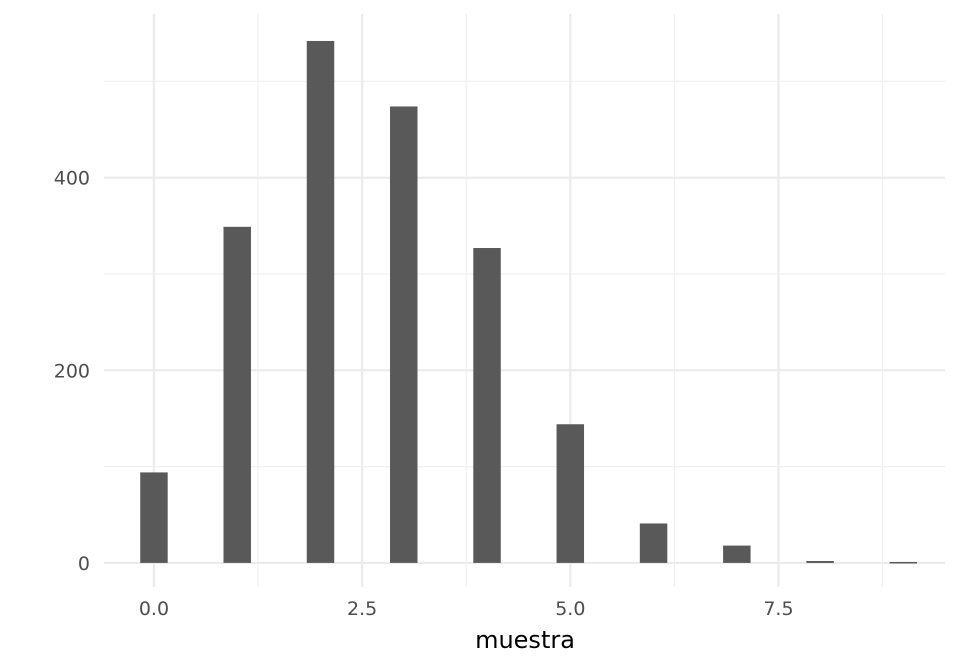 The width and height of the screenshot is (960, 672). Describe the element at coordinates (72, 179) in the screenshot. I see `y-tick-label-2: 400` at that location.